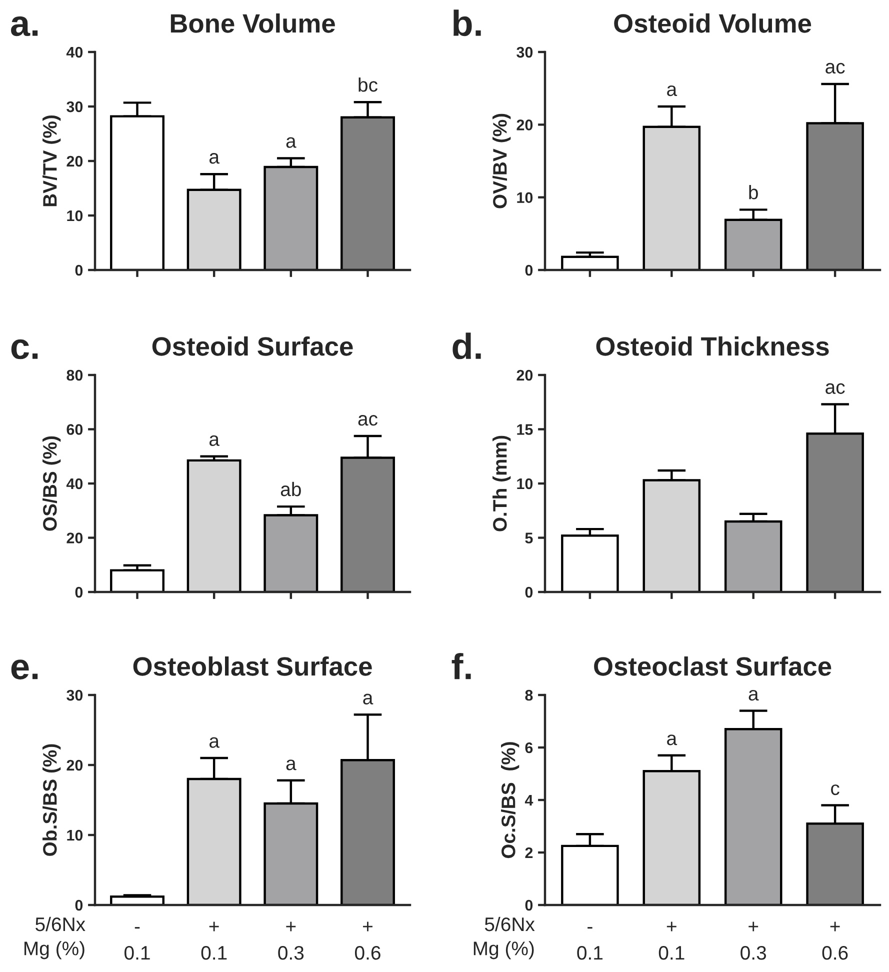 The width and height of the screenshot is (889, 972). What do you see at coordinates (24, 349) in the screenshot?
I see `text: c.` at bounding box center [24, 349].